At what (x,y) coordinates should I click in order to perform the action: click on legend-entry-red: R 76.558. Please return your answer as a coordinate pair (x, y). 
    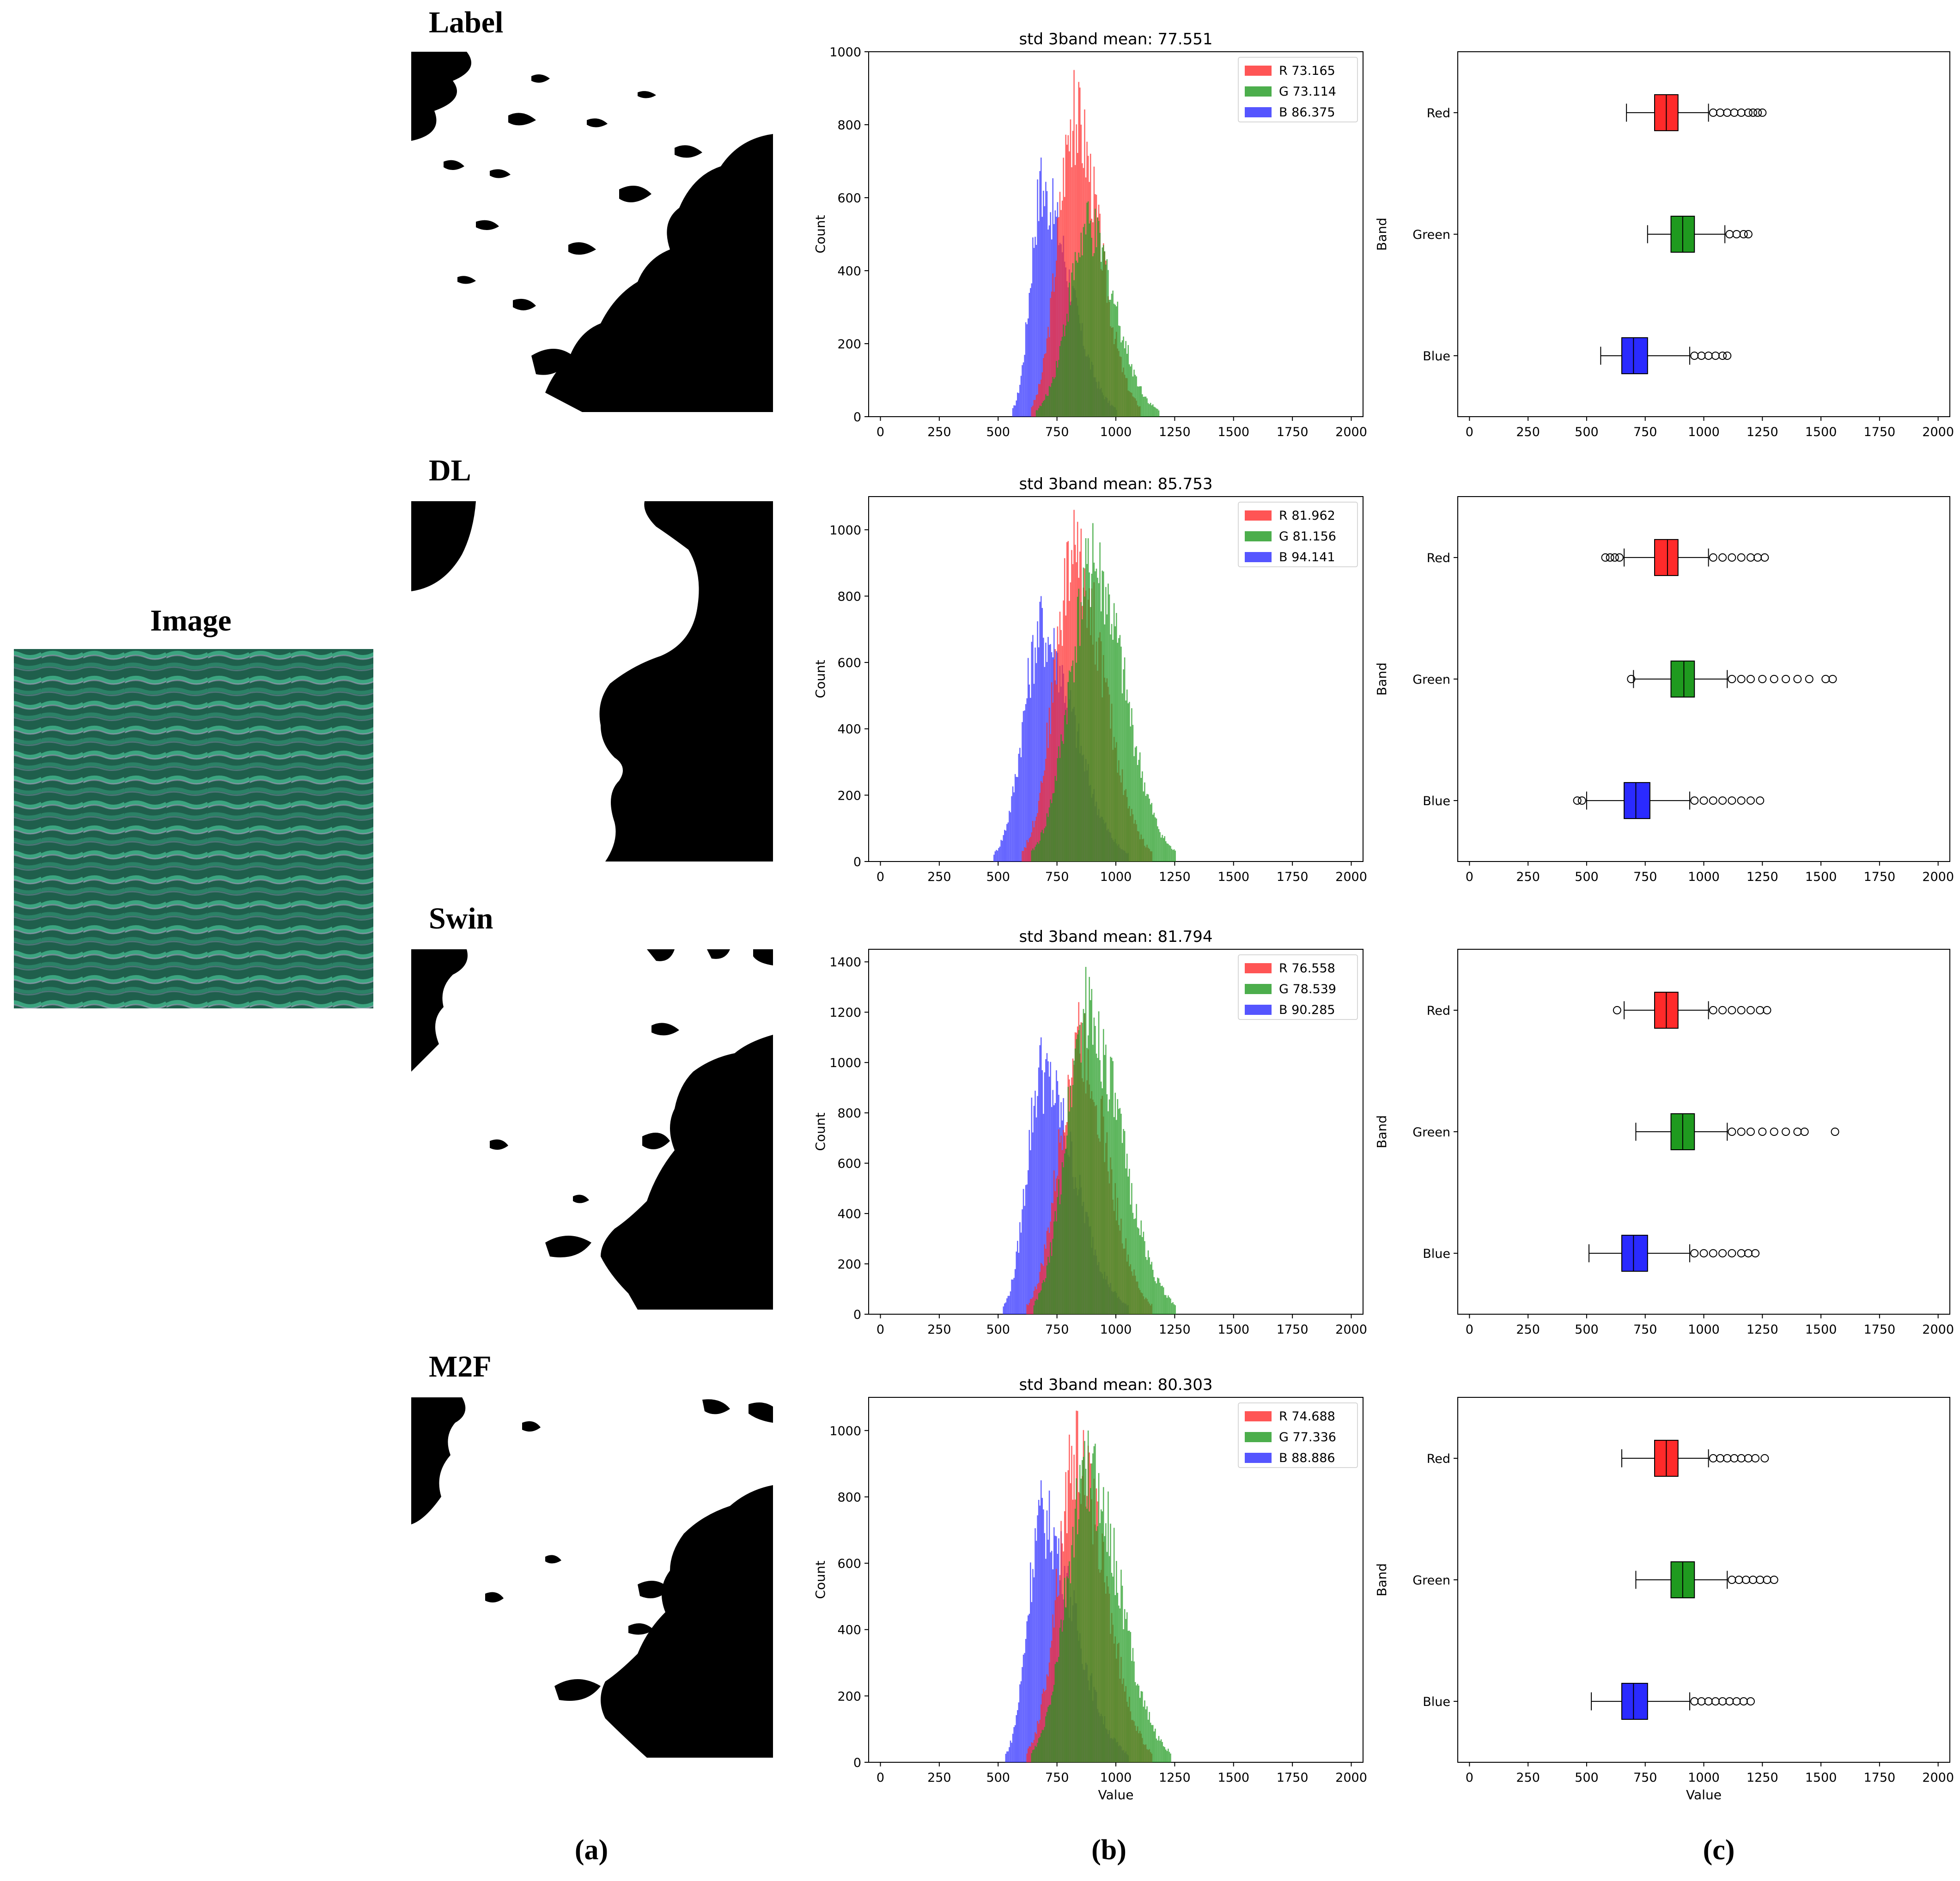
    Looking at the image, I should click on (1307, 968).